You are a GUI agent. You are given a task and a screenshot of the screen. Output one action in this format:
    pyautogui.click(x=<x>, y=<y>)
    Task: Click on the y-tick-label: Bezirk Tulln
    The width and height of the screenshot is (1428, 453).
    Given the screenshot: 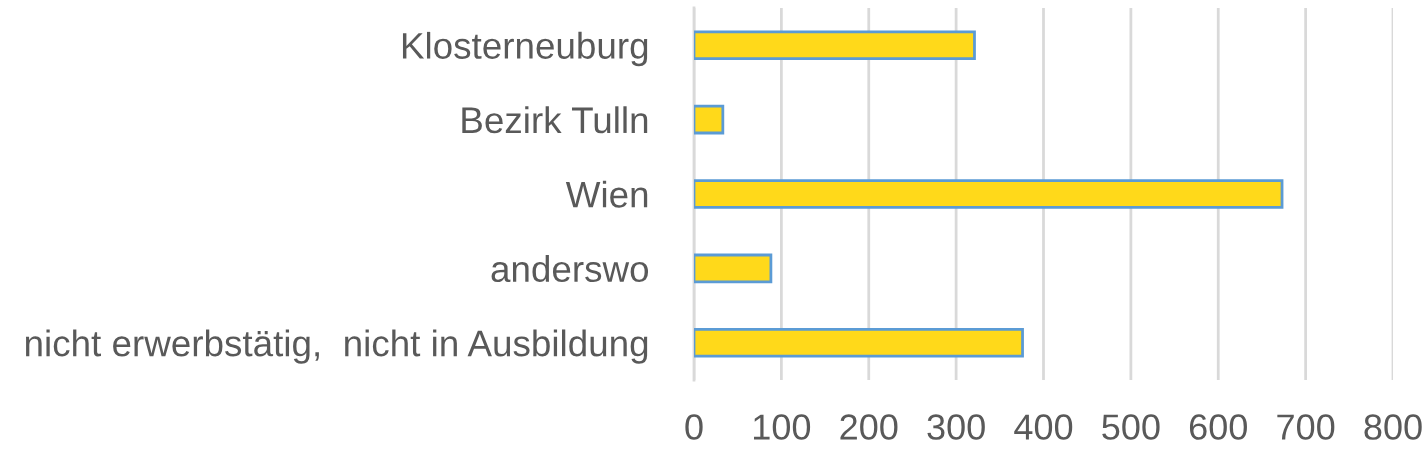 What is the action you would take?
    pyautogui.click(x=555, y=120)
    